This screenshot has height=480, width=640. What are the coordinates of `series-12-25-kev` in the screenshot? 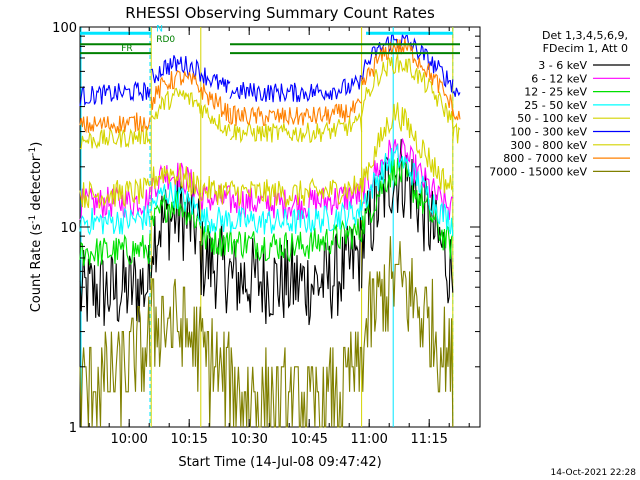 It's located at (266, 212).